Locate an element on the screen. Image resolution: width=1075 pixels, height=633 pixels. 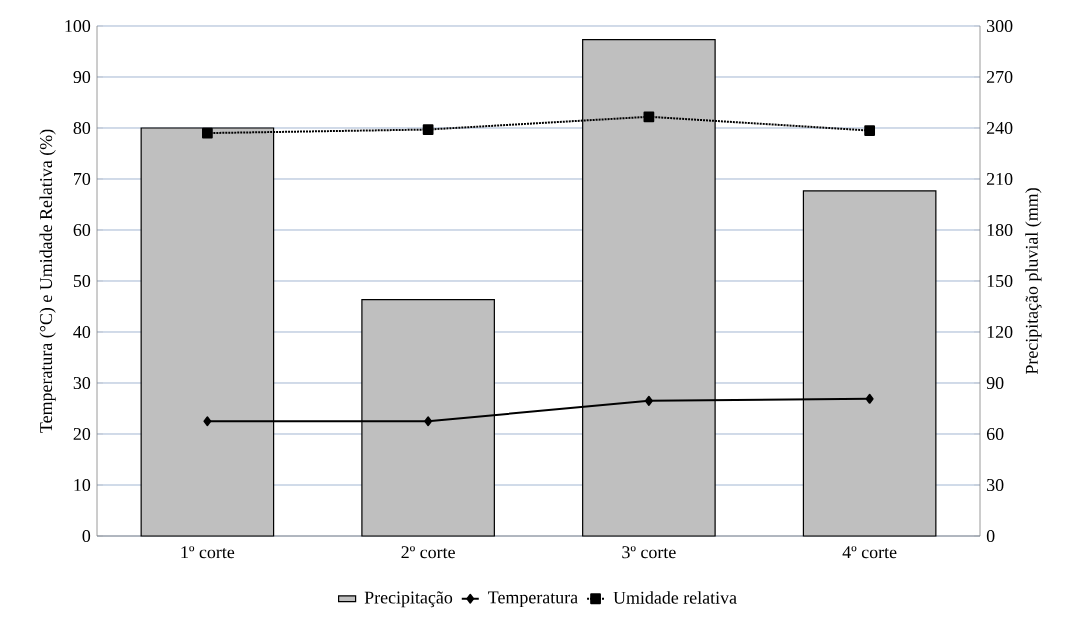
y2-axis-title: Precipitação pluvial (mm) is located at coordinates (1033, 281).